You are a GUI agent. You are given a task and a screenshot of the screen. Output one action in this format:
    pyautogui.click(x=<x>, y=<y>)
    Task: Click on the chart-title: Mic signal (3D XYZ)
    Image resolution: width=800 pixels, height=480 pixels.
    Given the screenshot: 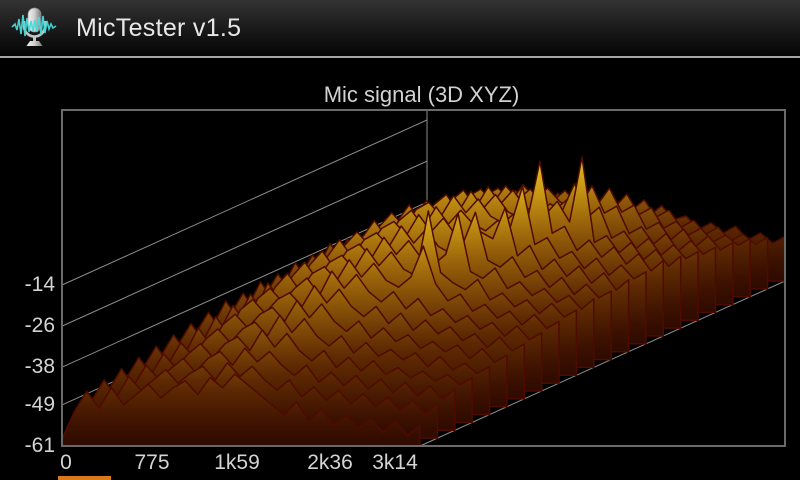 What is the action you would take?
    pyautogui.click(x=421, y=94)
    